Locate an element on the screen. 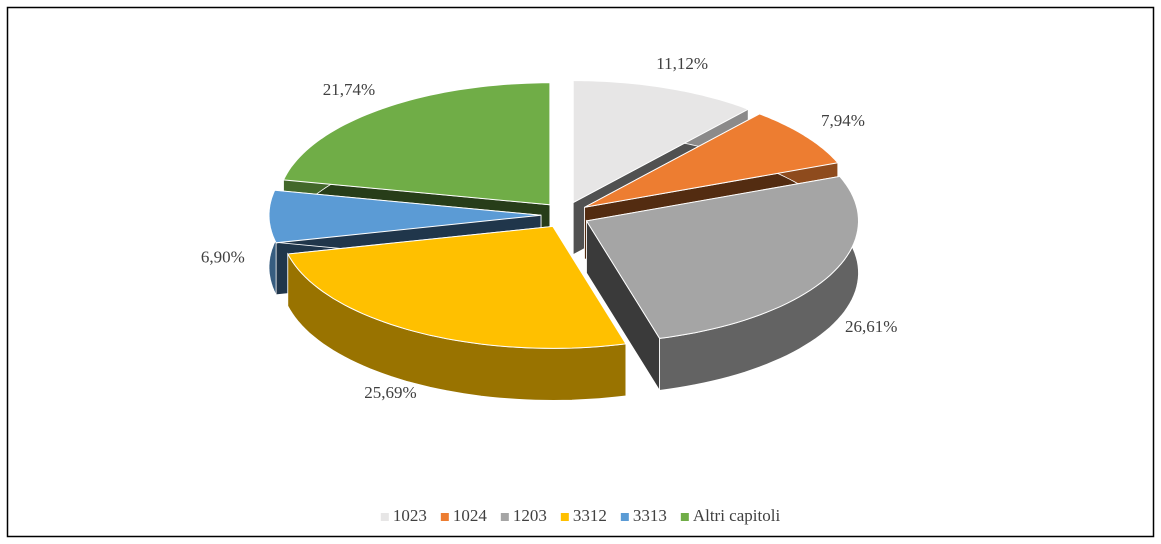  data-label: 11,12% is located at coordinates (682, 63).